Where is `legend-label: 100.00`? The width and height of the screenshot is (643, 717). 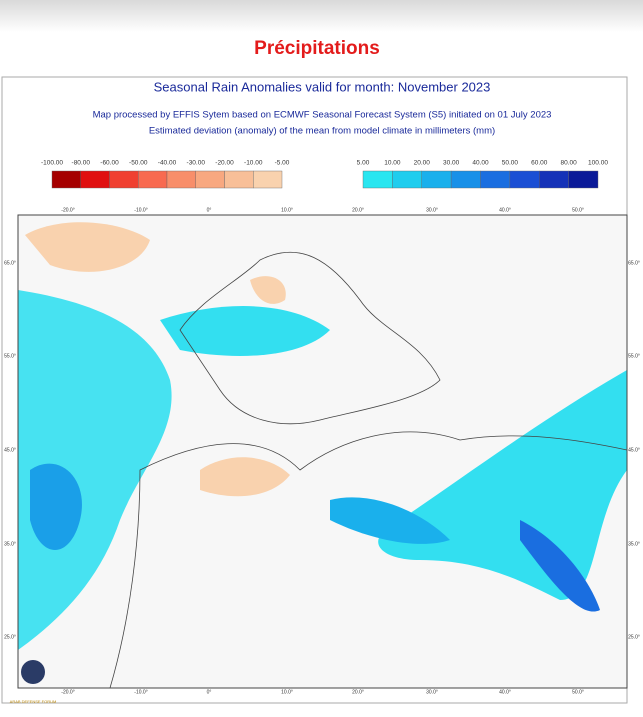 legend-label: 100.00 is located at coordinates (598, 163).